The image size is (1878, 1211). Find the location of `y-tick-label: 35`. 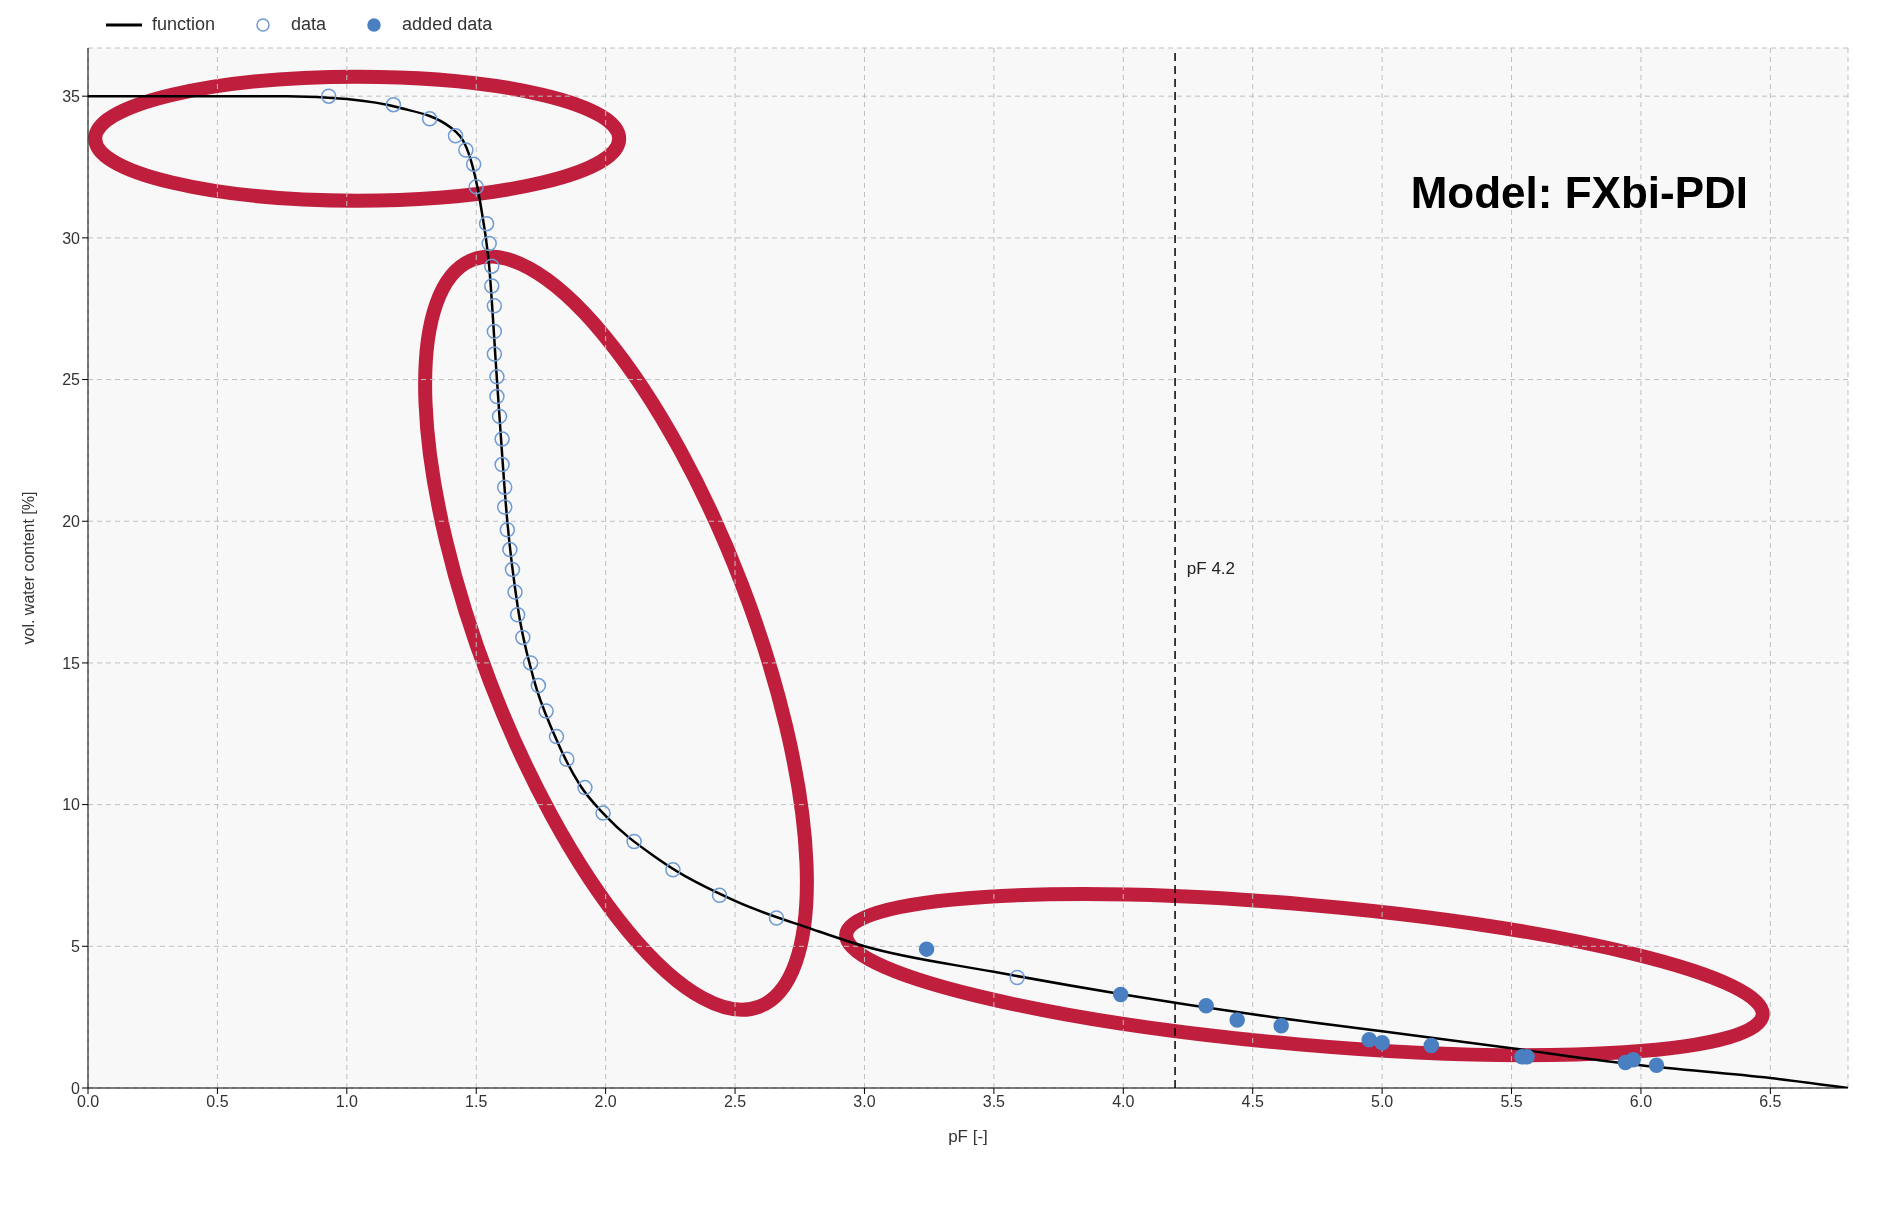

y-tick-label: 35 is located at coordinates (71, 96).